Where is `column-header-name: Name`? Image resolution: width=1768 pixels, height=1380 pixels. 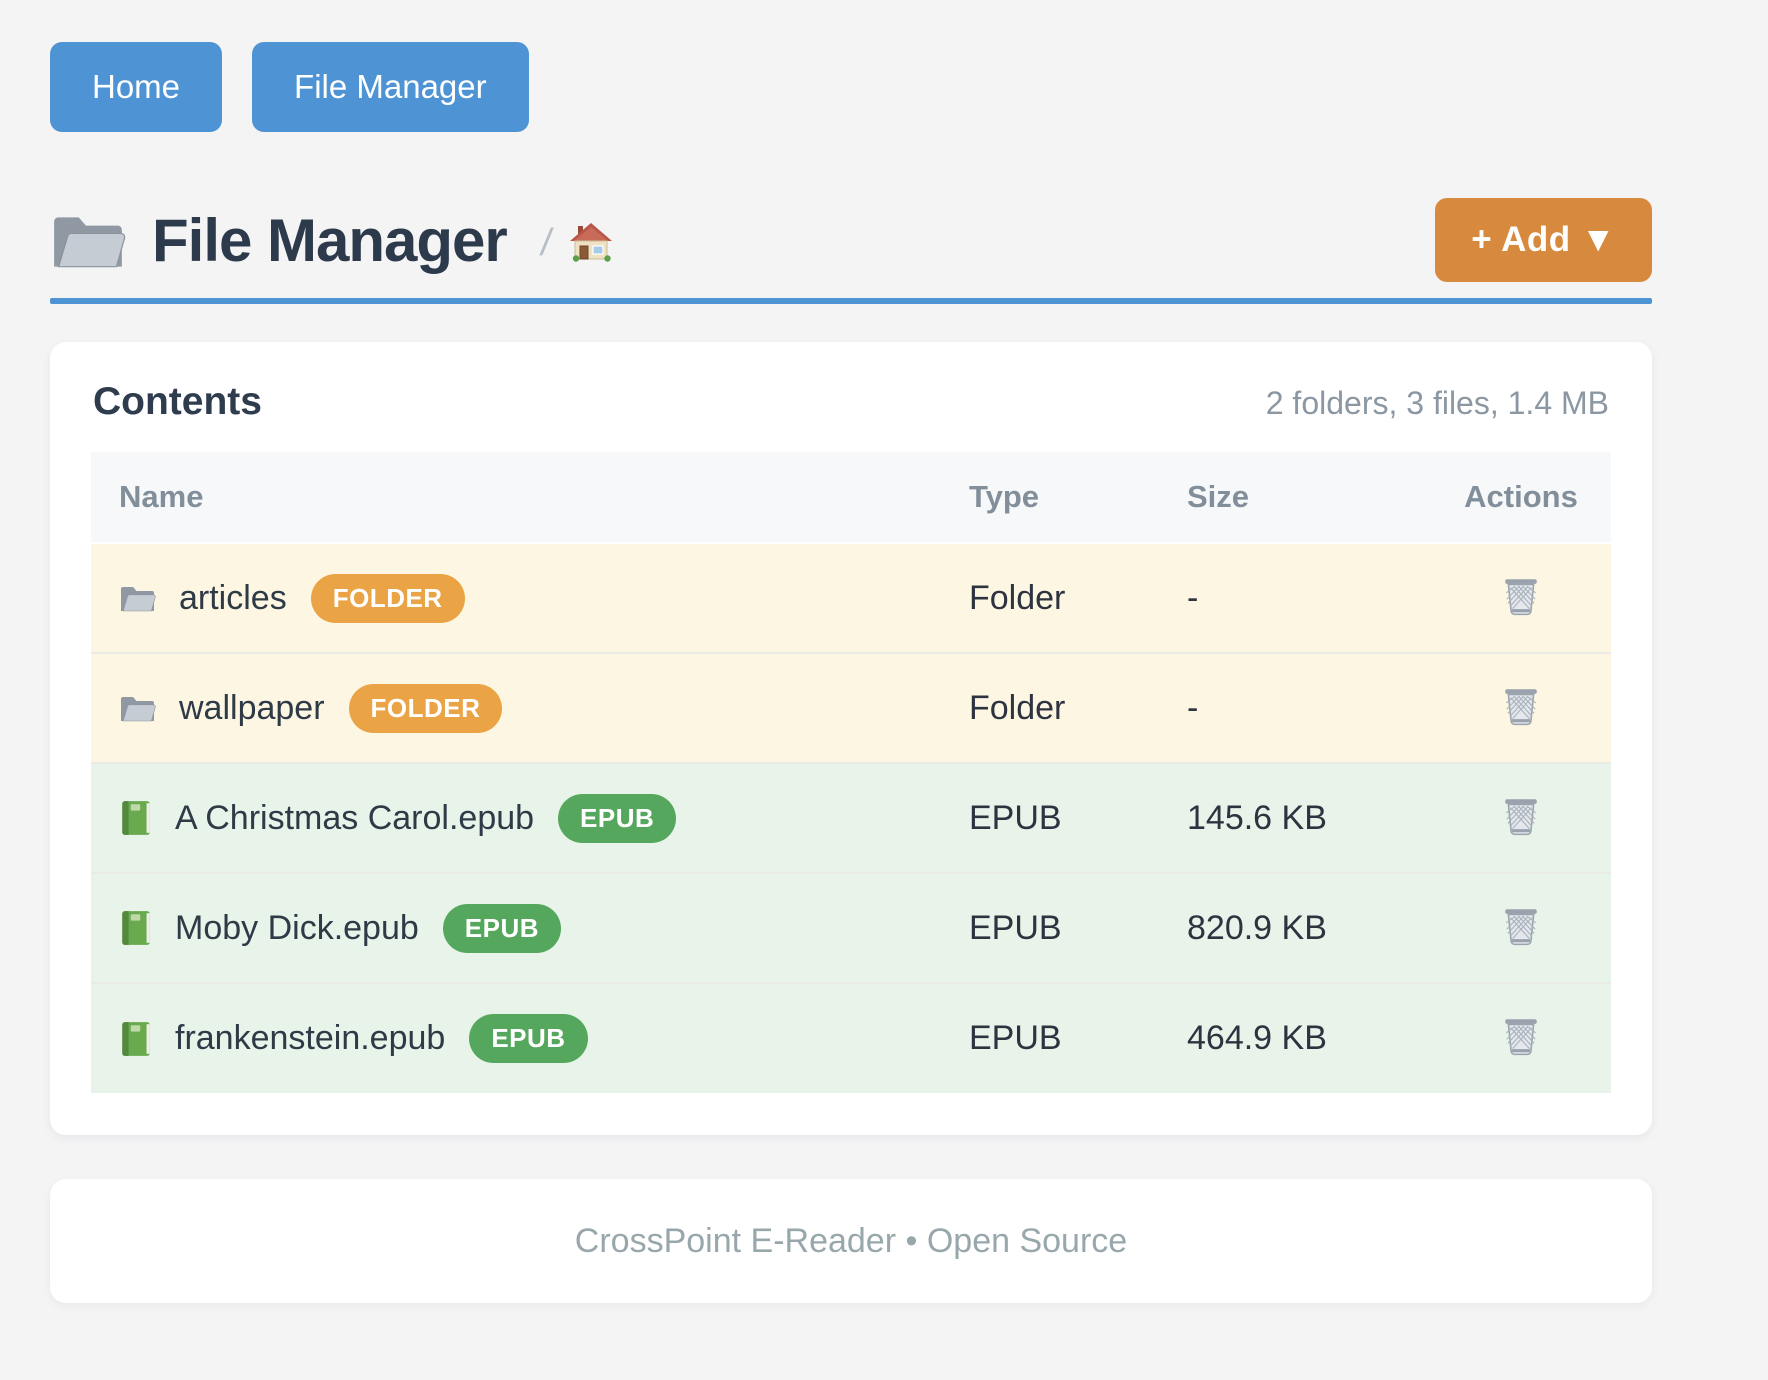
column-header-name: Name is located at coordinates (530, 497).